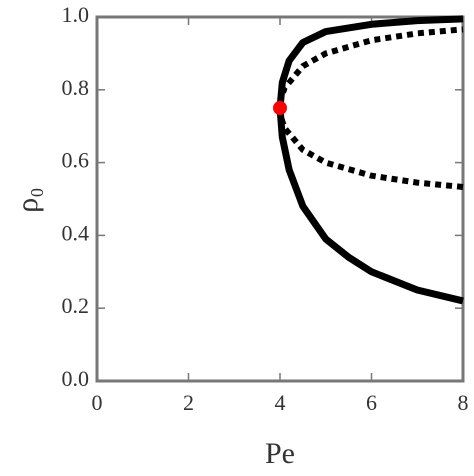 The height and width of the screenshot is (476, 474). Describe the element at coordinates (280, 453) in the screenshot. I see `x-axis-label: Pe` at that location.